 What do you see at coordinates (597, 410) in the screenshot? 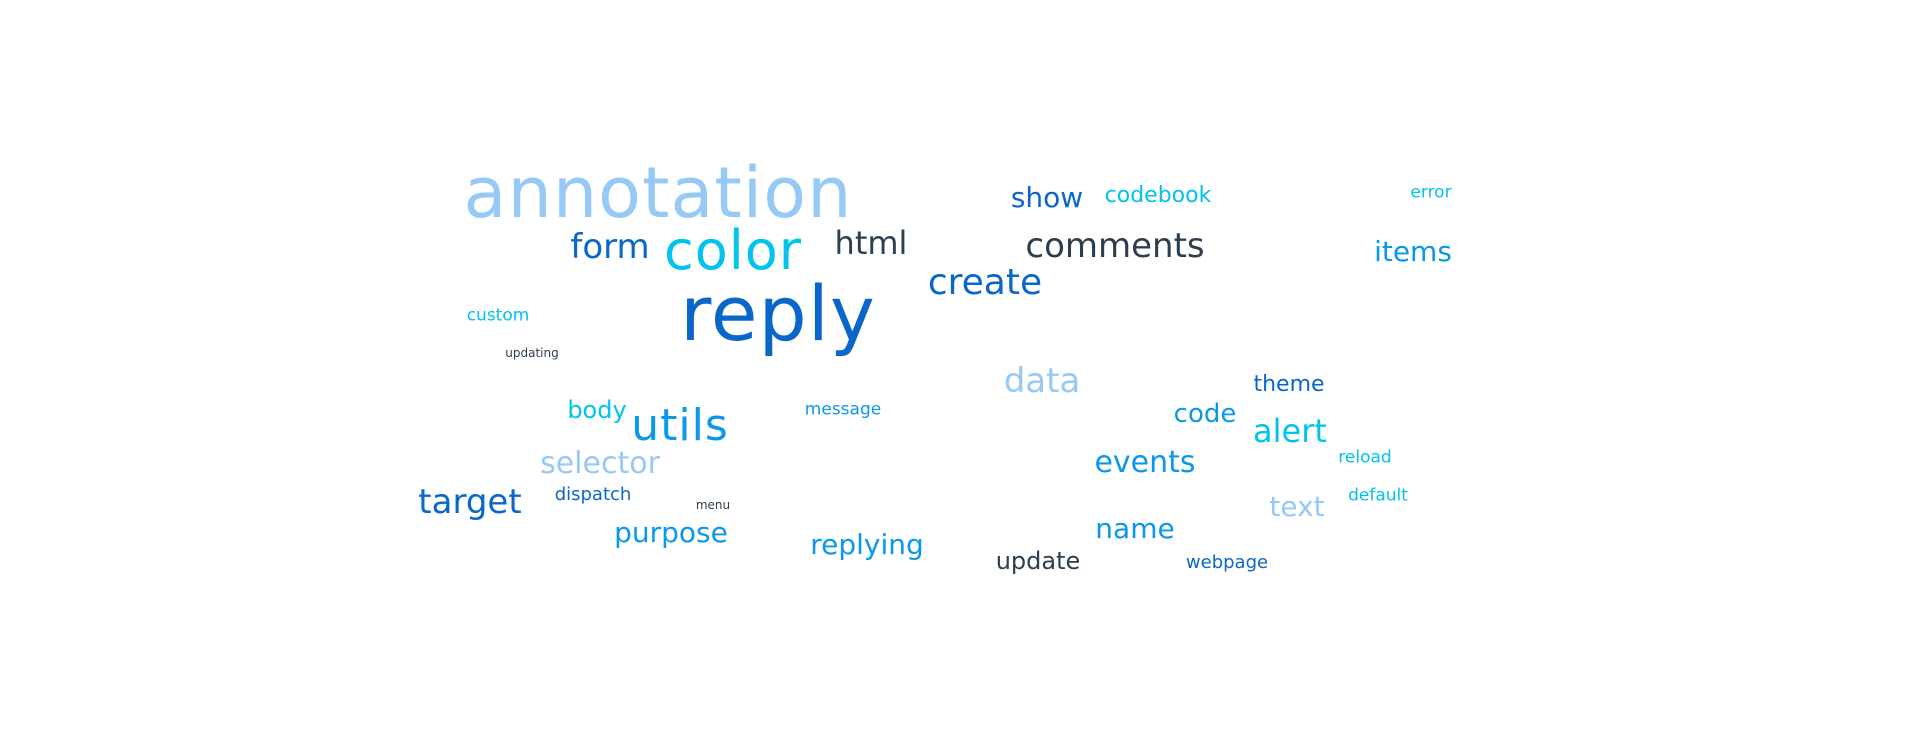
I see `word-body: body` at bounding box center [597, 410].